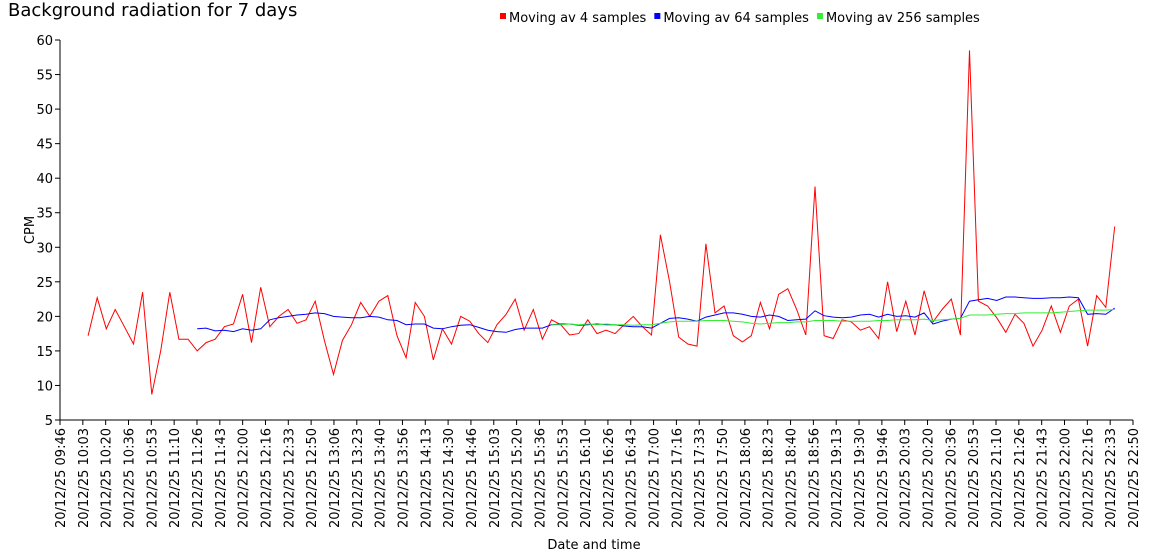 This screenshot has height=560, width=1150. Describe the element at coordinates (335, 478) in the screenshot. I see `x-tick-label: 20/12/25 13:06` at that location.